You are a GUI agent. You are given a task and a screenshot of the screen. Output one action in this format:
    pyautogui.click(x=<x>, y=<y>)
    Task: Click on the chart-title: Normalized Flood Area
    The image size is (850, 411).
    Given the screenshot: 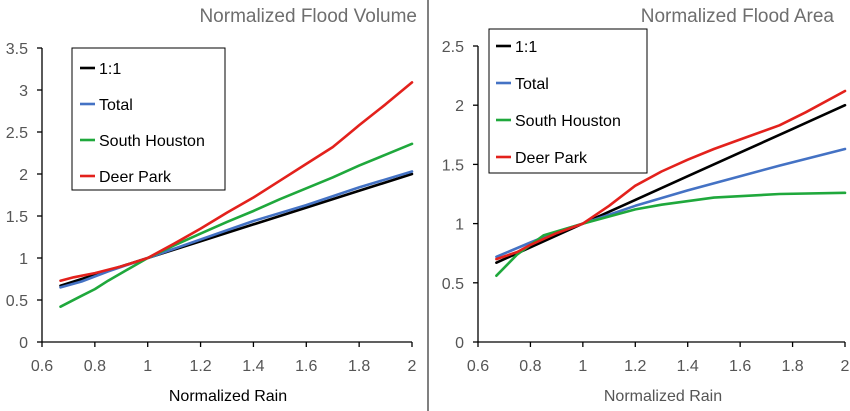 What is the action you would take?
    pyautogui.click(x=738, y=16)
    